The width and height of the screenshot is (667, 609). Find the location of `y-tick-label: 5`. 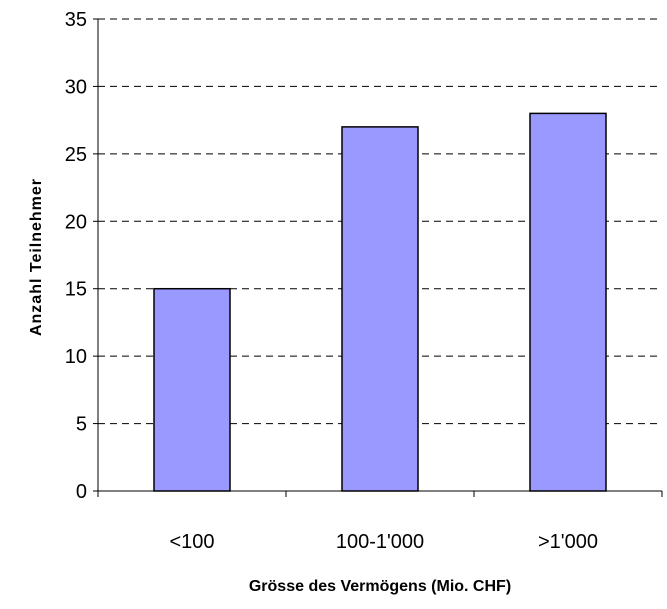

y-tick-label: 5 is located at coordinates (81, 425).